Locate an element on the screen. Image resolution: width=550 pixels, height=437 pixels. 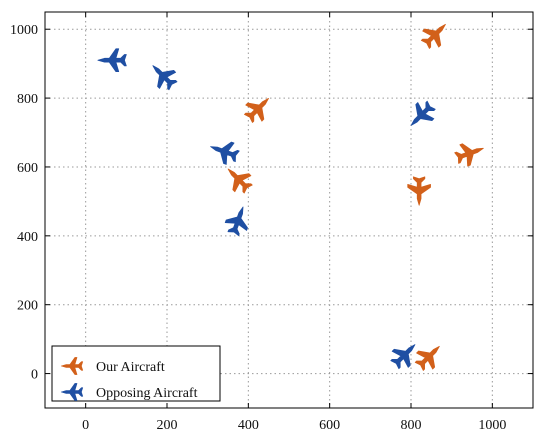
legend: Our Aircraft Opposing Aircraft is located at coordinates (136, 373).